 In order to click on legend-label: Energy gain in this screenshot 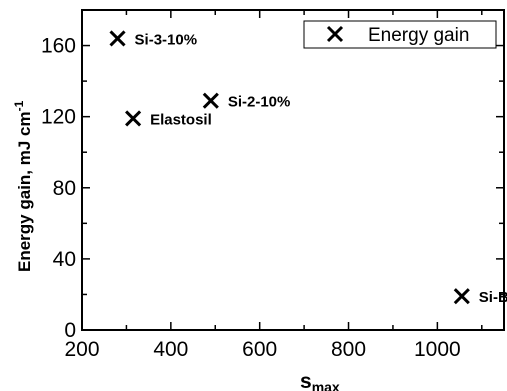, I will do `click(418, 35)`.